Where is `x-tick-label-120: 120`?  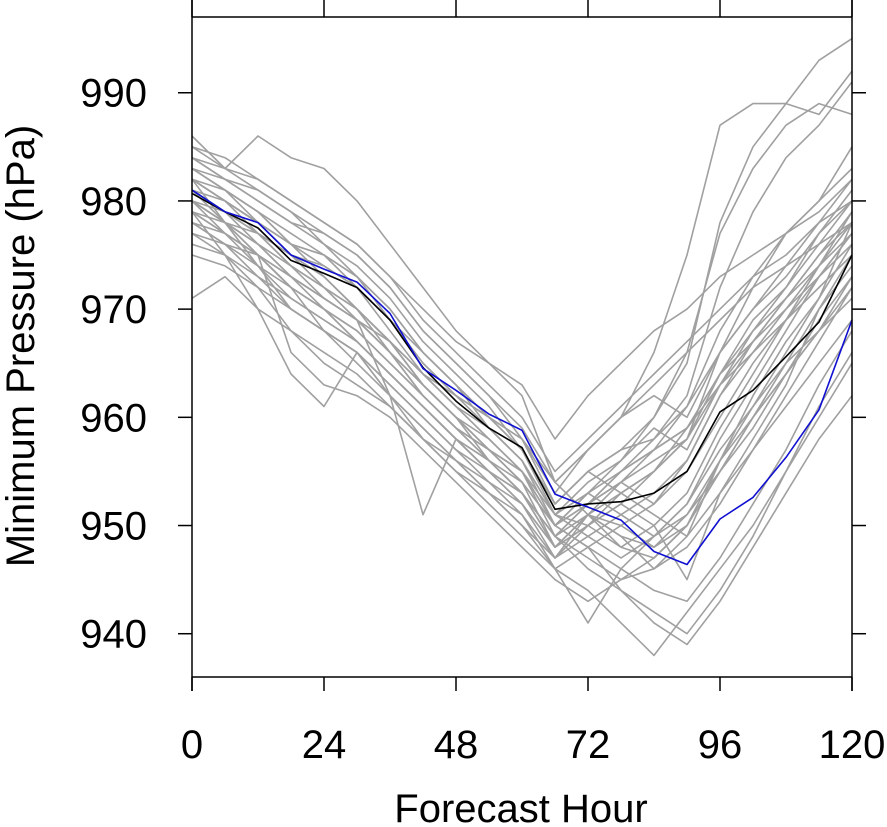 x-tick-label-120: 120 is located at coordinates (852, 745).